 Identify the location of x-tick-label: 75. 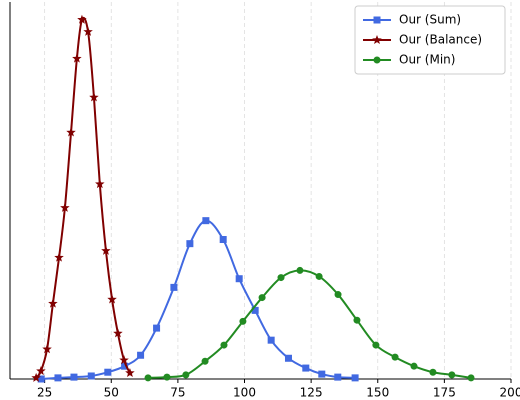
(177, 393).